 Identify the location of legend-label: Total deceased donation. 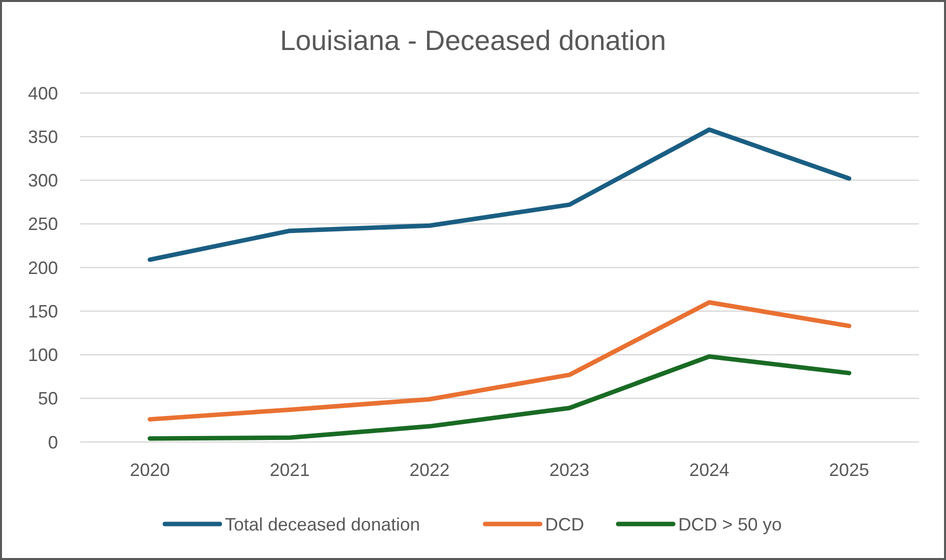
(322, 524).